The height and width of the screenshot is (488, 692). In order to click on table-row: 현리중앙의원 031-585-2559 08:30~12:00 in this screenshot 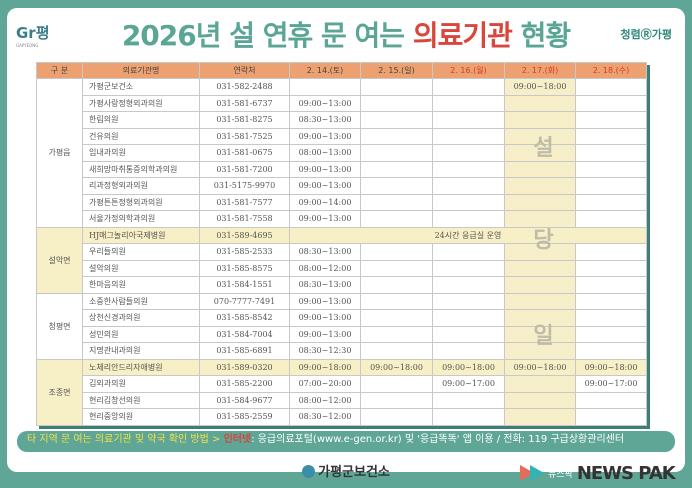, I will do `click(342, 417)`.